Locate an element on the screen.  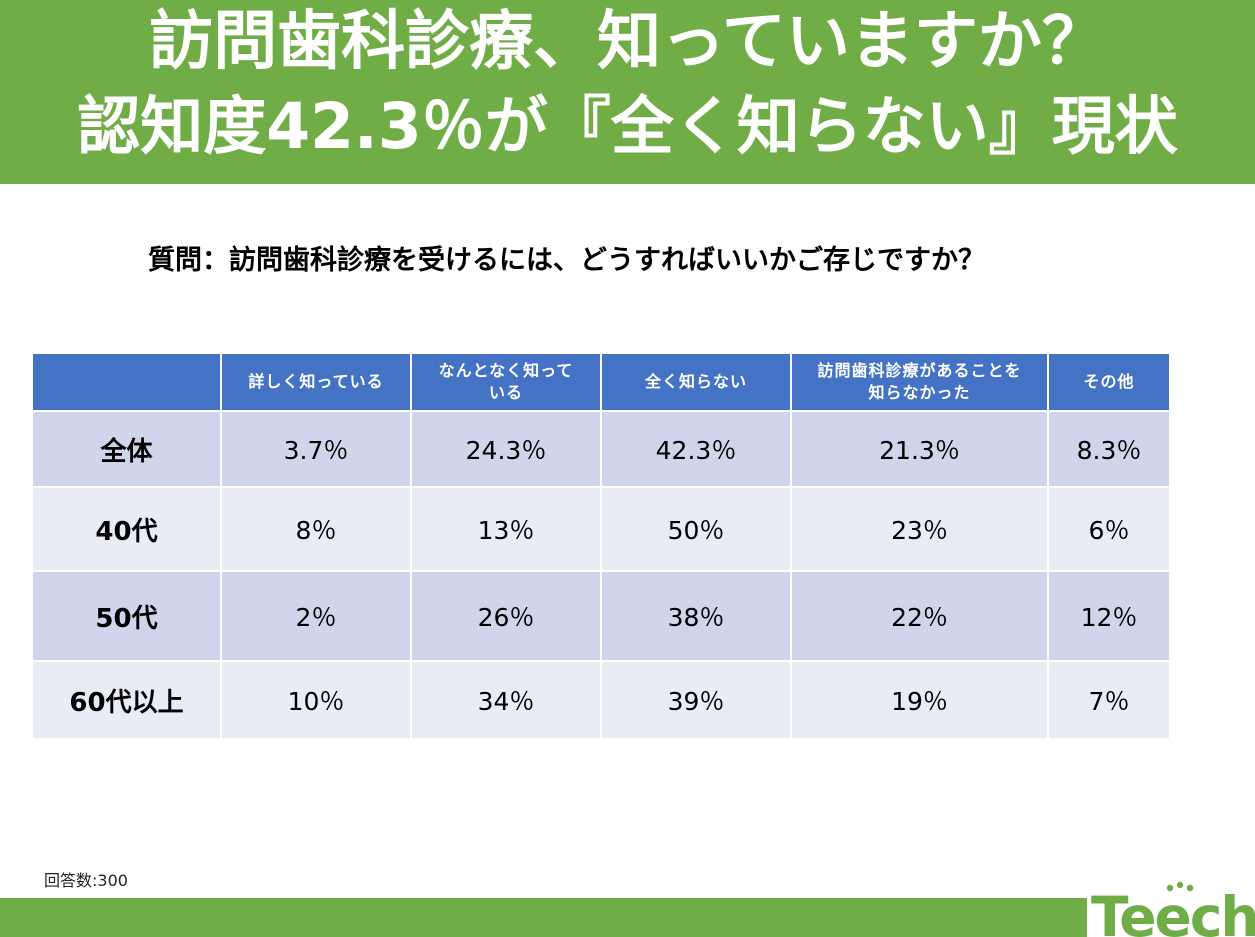
header-label: その他 is located at coordinates (1109, 382).